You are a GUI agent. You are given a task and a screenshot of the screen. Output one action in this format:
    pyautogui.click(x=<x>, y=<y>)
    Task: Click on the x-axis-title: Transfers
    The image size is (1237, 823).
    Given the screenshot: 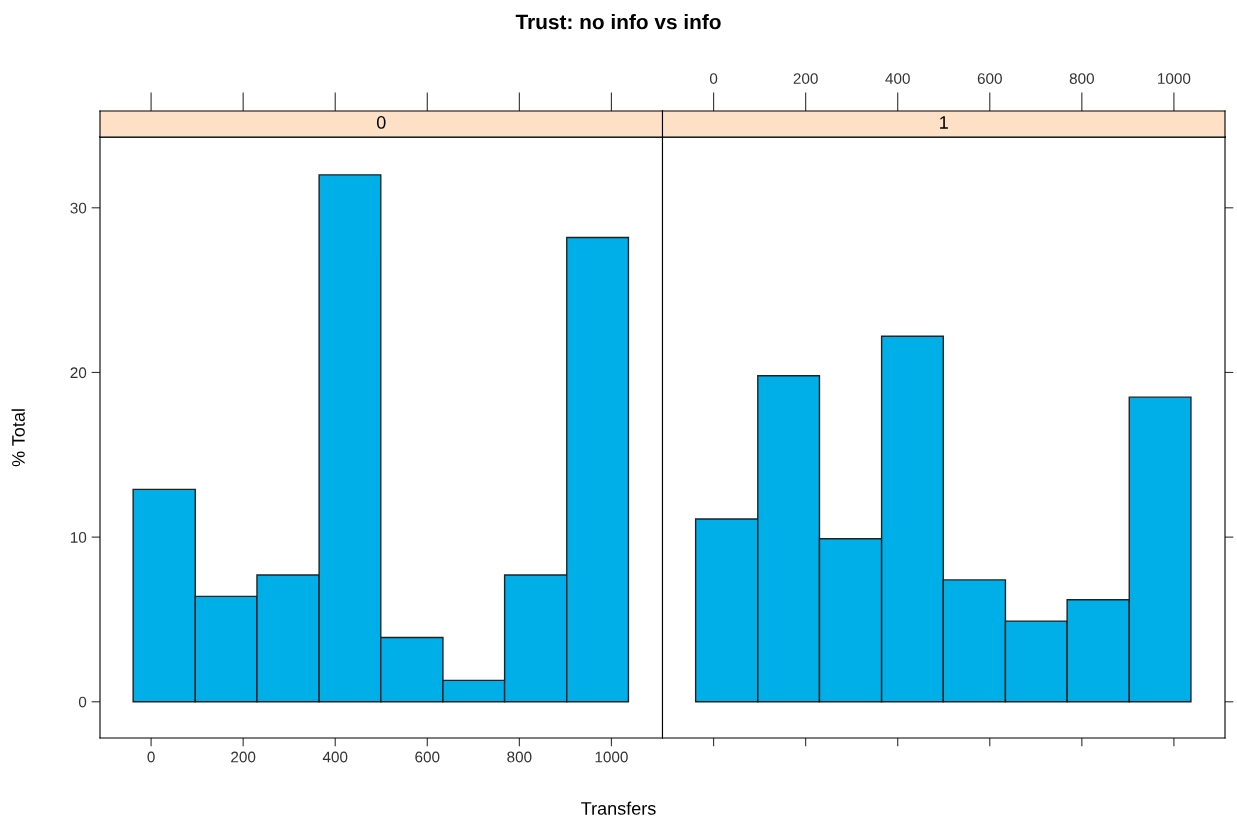 What is the action you would take?
    pyautogui.click(x=618, y=808)
    